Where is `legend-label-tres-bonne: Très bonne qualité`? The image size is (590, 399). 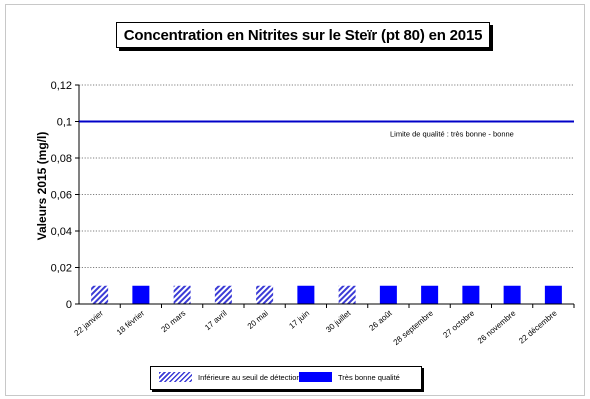
legend-label-tres-bonne: Très bonne qualité is located at coordinates (369, 377).